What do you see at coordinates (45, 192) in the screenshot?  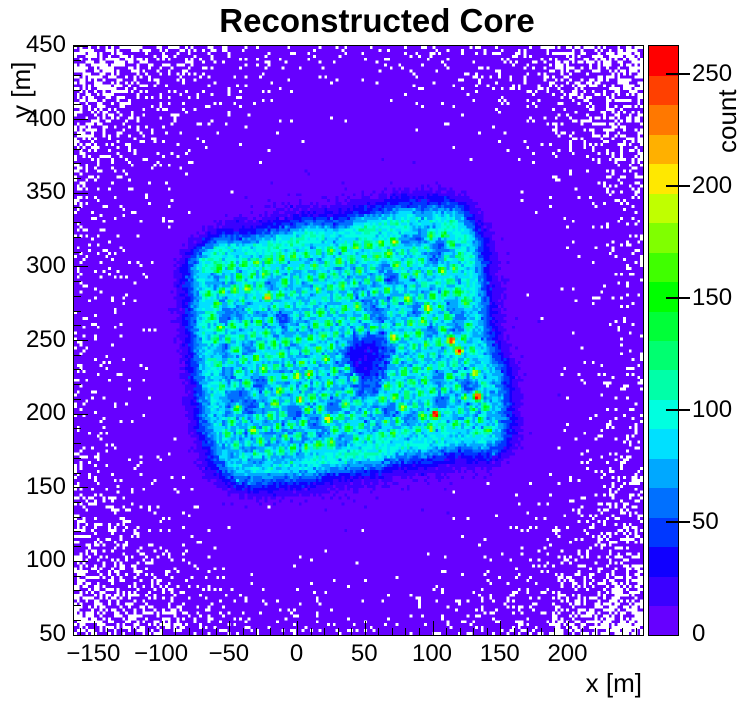 I see `y-tick-label: 350` at bounding box center [45, 192].